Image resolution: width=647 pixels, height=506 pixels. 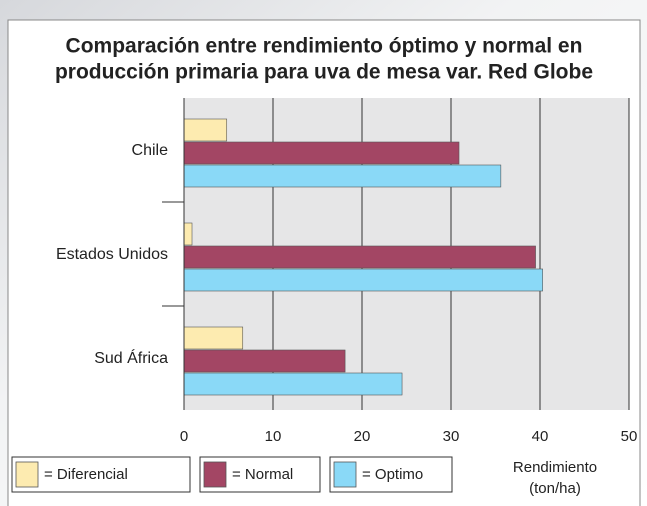 I want to click on y-tick-label: Estados Unidos, so click(x=112, y=254).